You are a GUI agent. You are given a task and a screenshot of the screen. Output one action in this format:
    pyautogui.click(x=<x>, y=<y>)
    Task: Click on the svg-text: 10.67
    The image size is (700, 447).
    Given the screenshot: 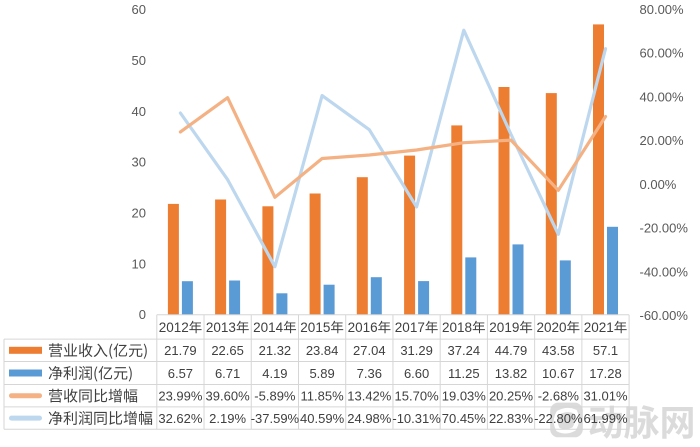 What is the action you would take?
    pyautogui.click(x=558, y=373)
    